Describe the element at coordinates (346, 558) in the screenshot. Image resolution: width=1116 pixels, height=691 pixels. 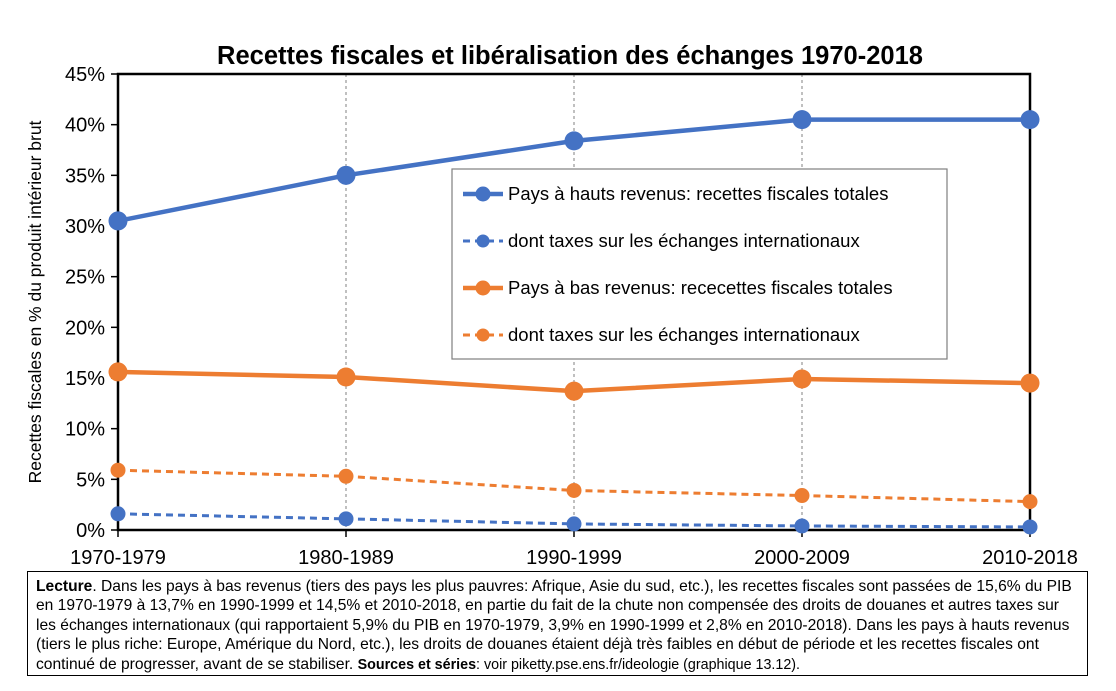
I see `x-tick-label: 1980-1989` at that location.